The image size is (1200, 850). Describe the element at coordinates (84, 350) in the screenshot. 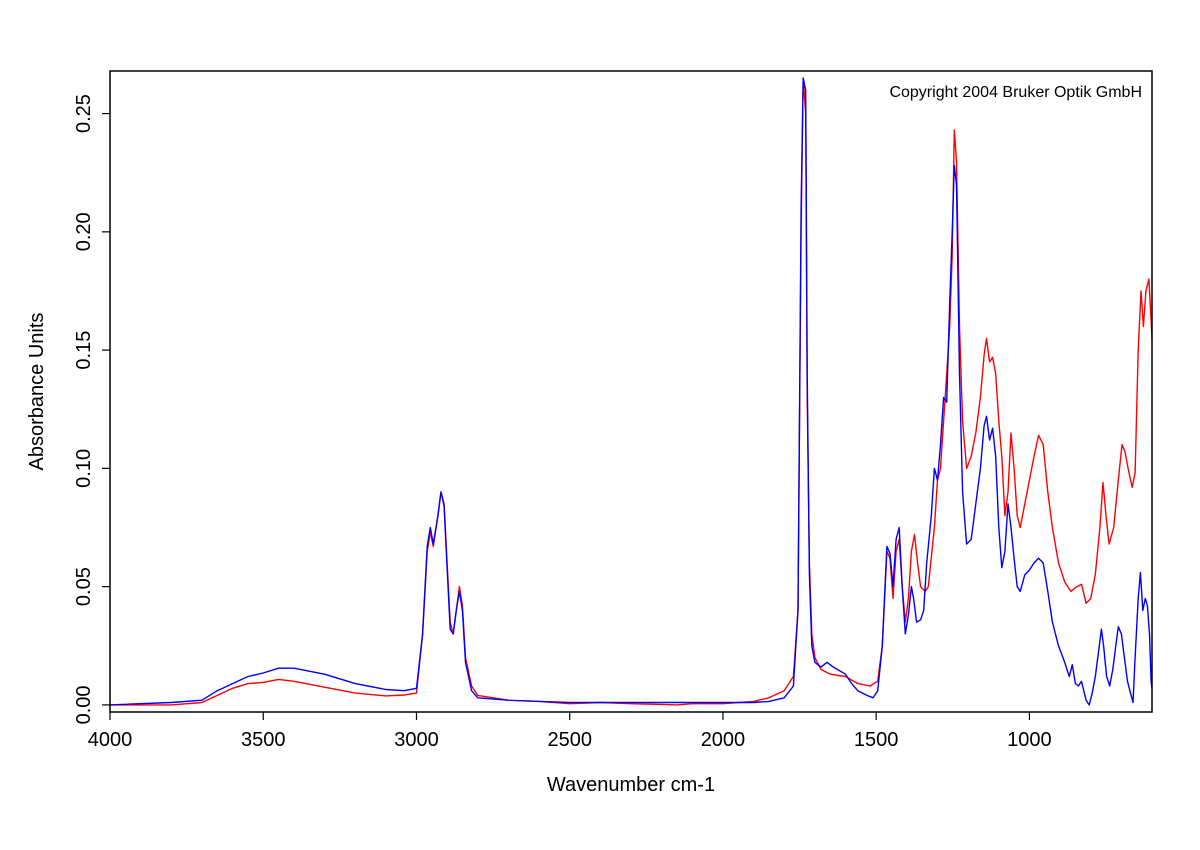

I see `y-tick-label: 0.15` at that location.